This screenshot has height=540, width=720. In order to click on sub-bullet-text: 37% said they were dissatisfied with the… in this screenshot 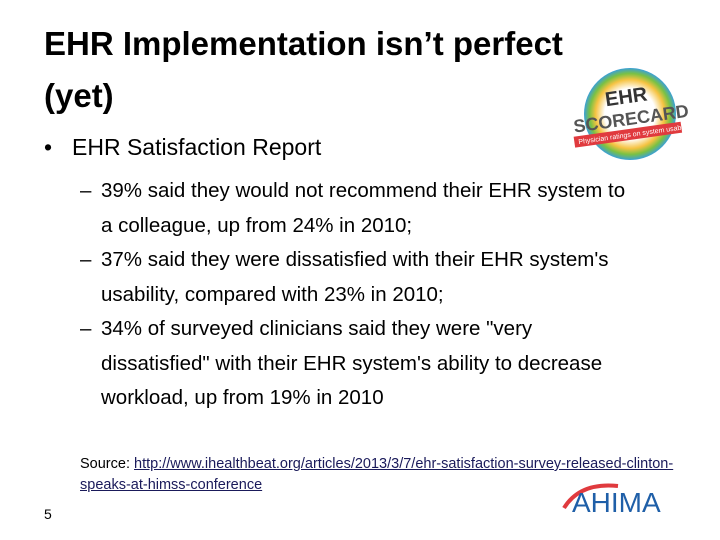, I will do `click(355, 277)`.